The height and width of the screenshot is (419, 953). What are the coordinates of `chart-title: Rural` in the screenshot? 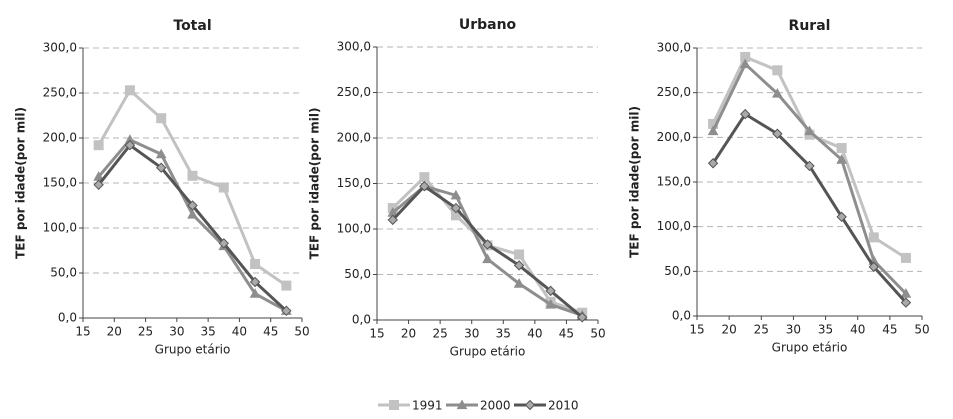 It's located at (810, 26).